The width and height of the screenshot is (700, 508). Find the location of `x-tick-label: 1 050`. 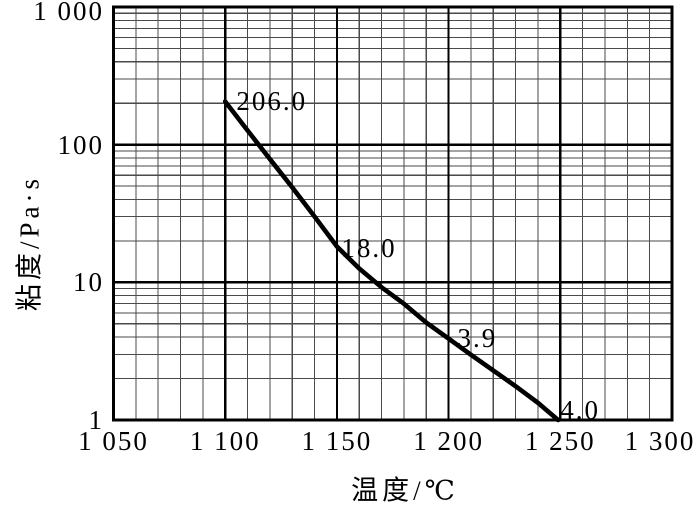

x-tick-label: 1 050 is located at coordinates (113, 441).